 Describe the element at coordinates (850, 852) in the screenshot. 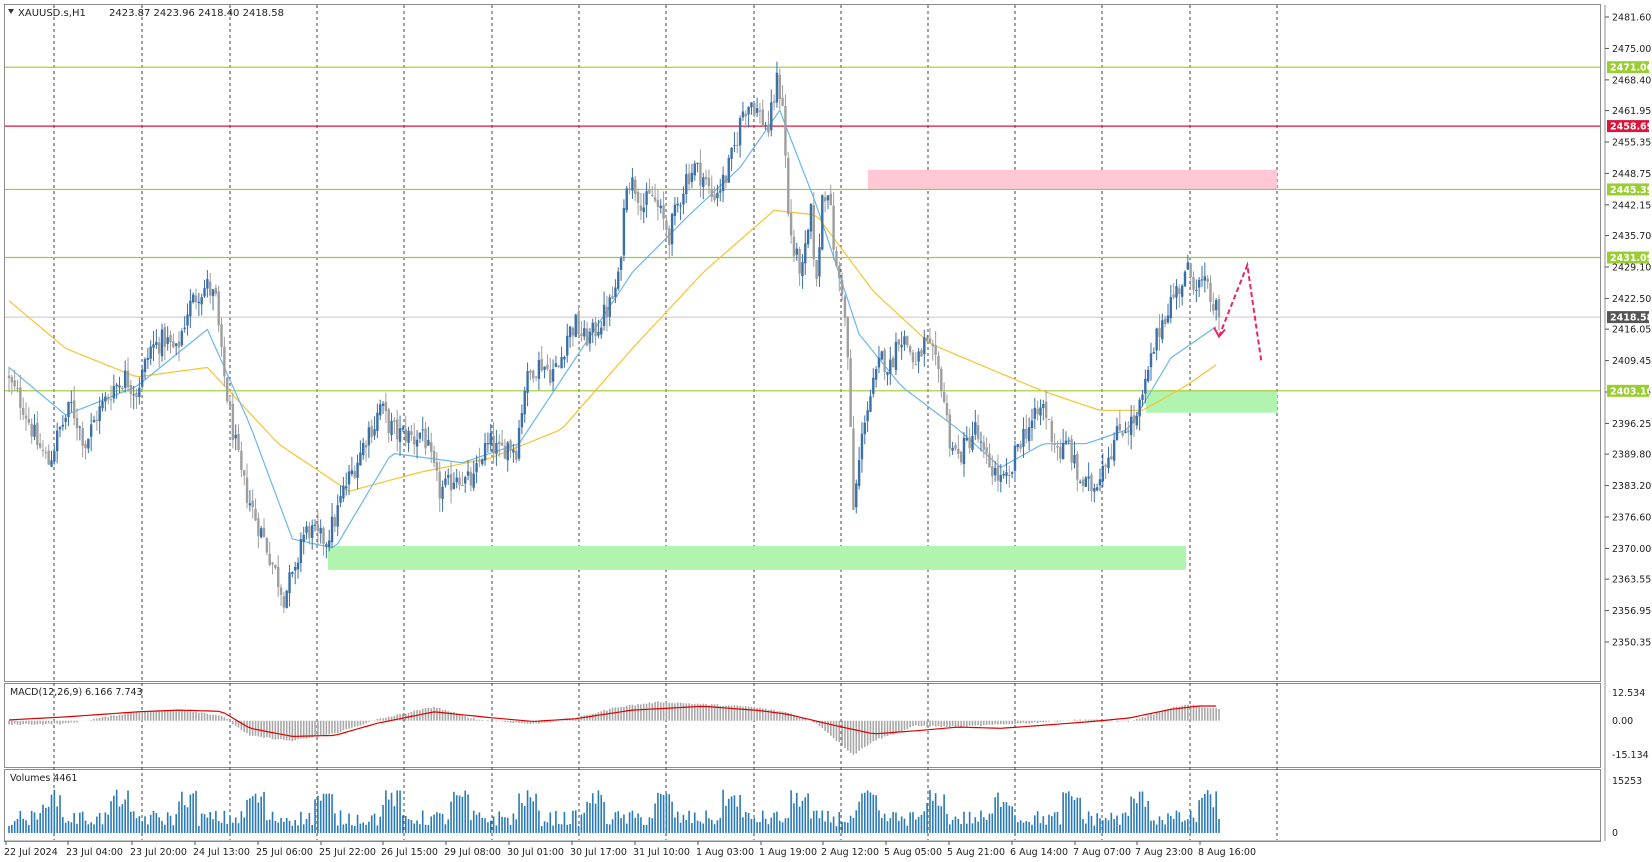

I see `time-tick-label: 2 Aug 12:00` at that location.